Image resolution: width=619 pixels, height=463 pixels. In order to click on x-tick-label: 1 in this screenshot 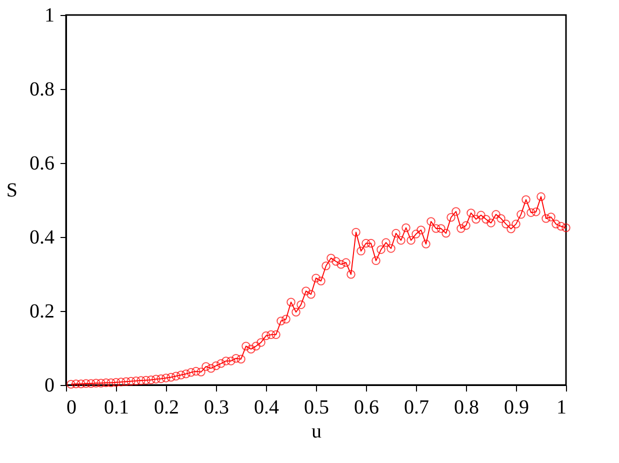, I will do `click(561, 407)`.